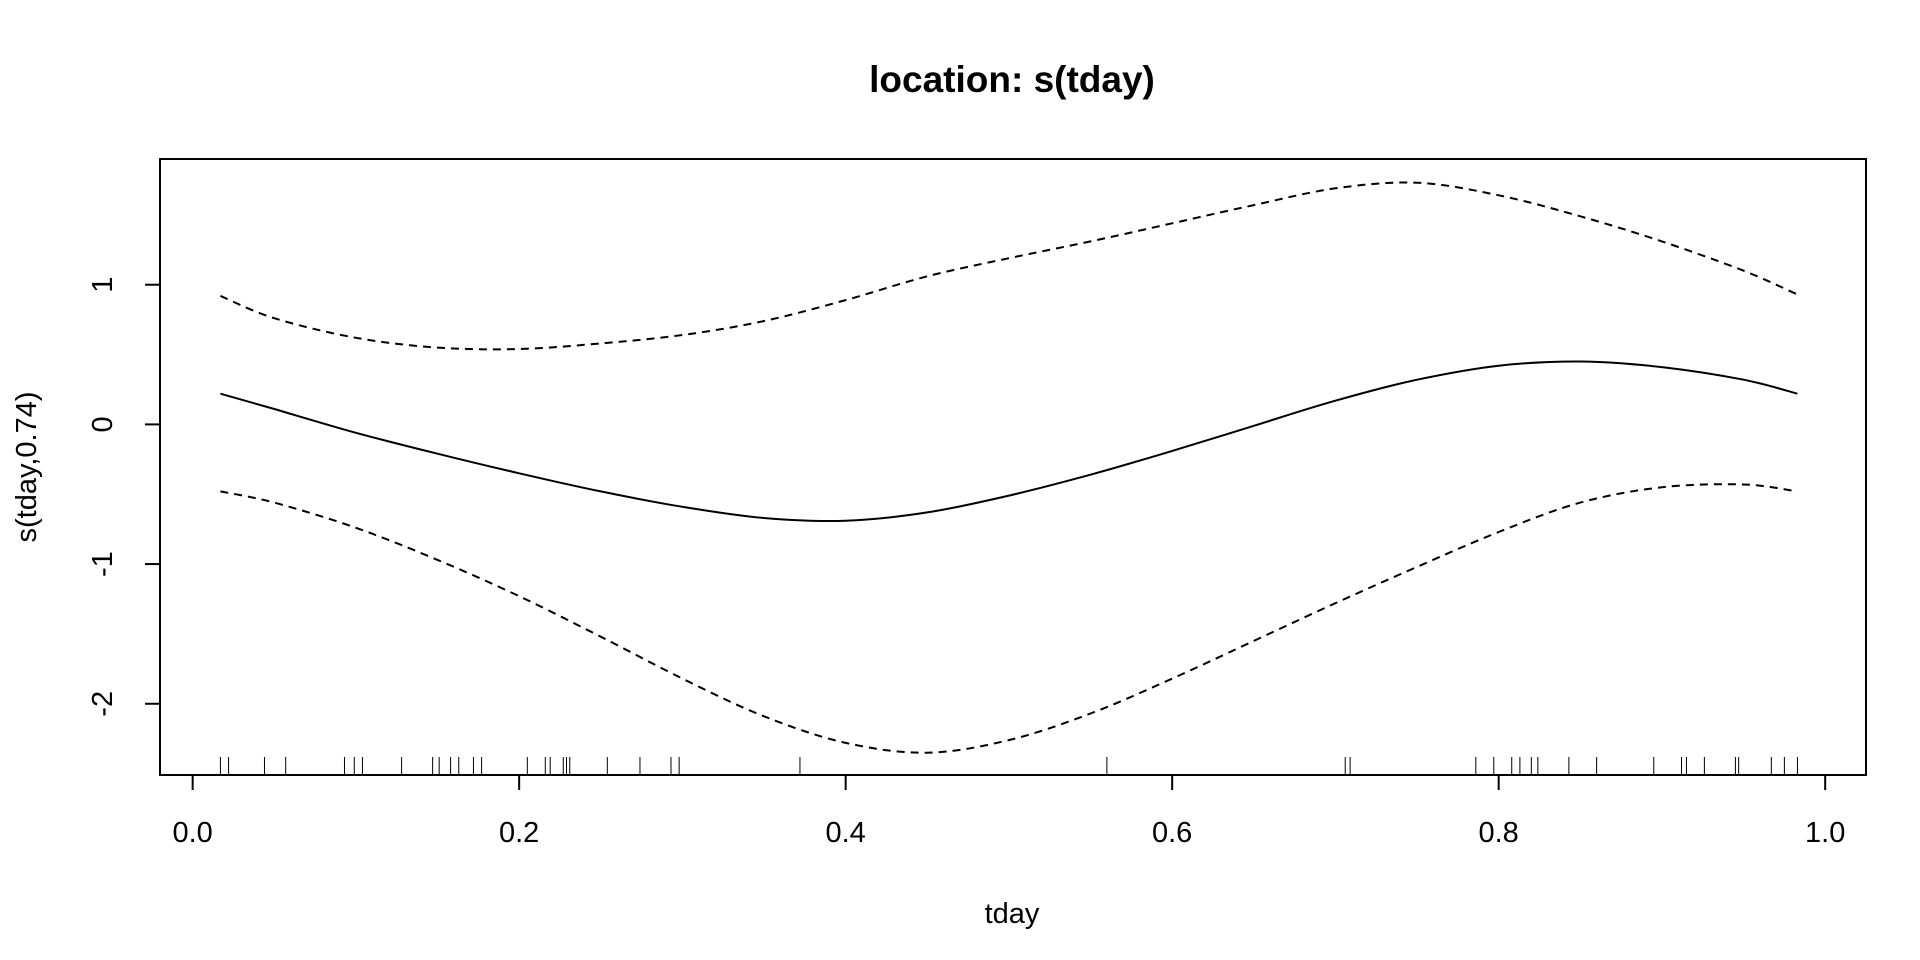  What do you see at coordinates (1012, 914) in the screenshot?
I see `x-axis-label: tday` at bounding box center [1012, 914].